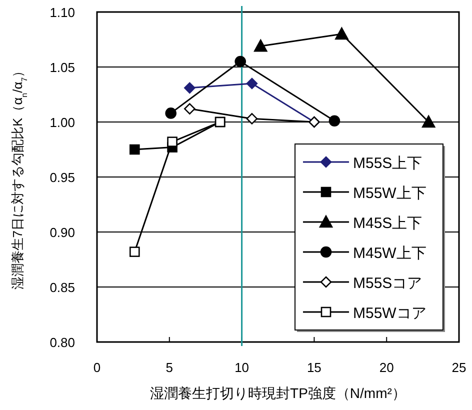 This screenshot has width=472, height=410. I want to click on legend-label: M45S上下, so click(387, 223).